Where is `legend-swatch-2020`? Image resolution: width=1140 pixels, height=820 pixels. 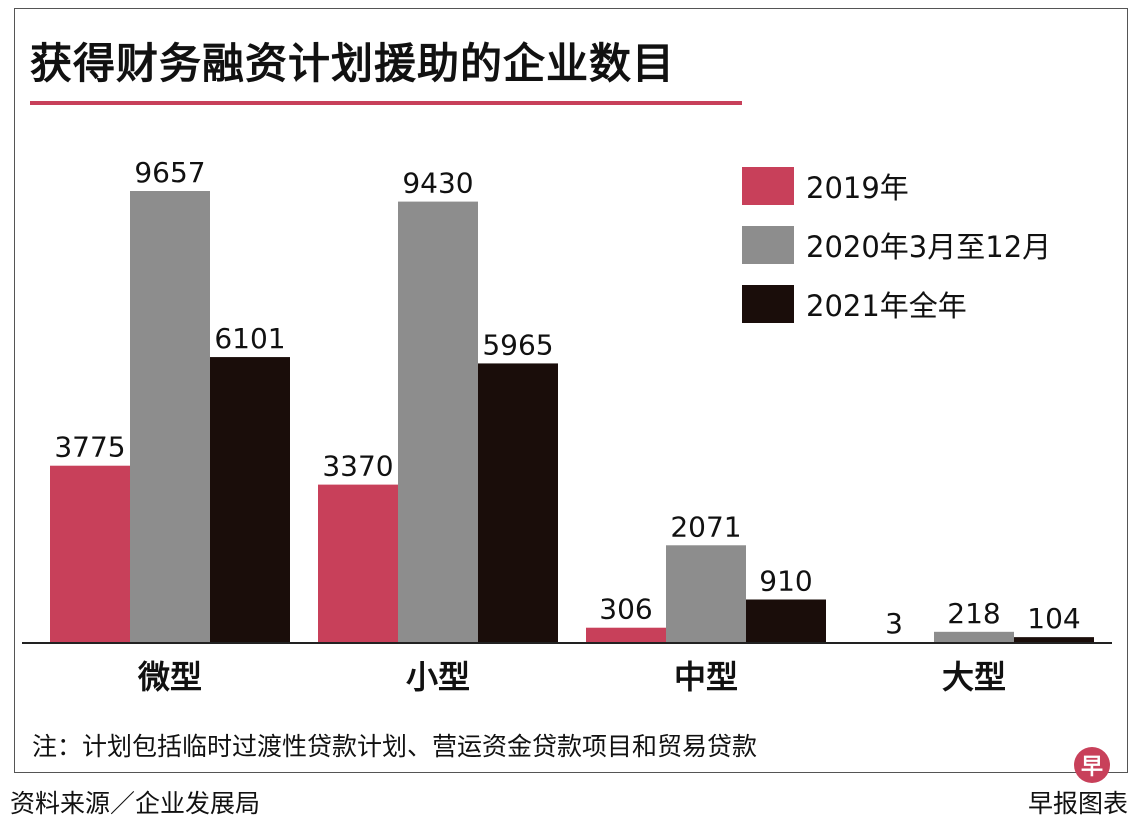 legend-swatch-2020 is located at coordinates (768, 245).